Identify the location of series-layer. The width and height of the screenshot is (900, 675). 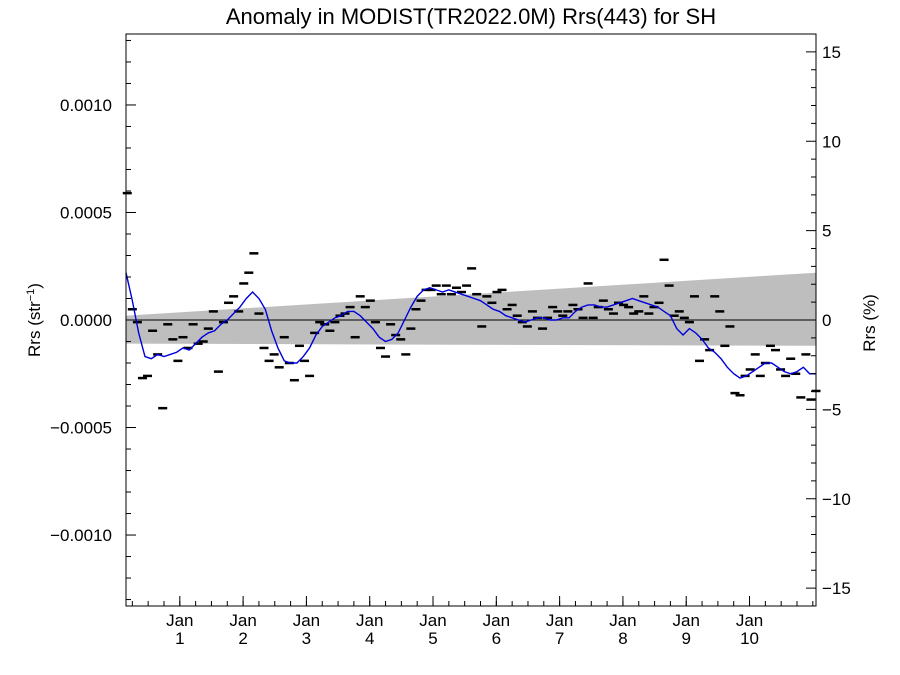
(470, 325).